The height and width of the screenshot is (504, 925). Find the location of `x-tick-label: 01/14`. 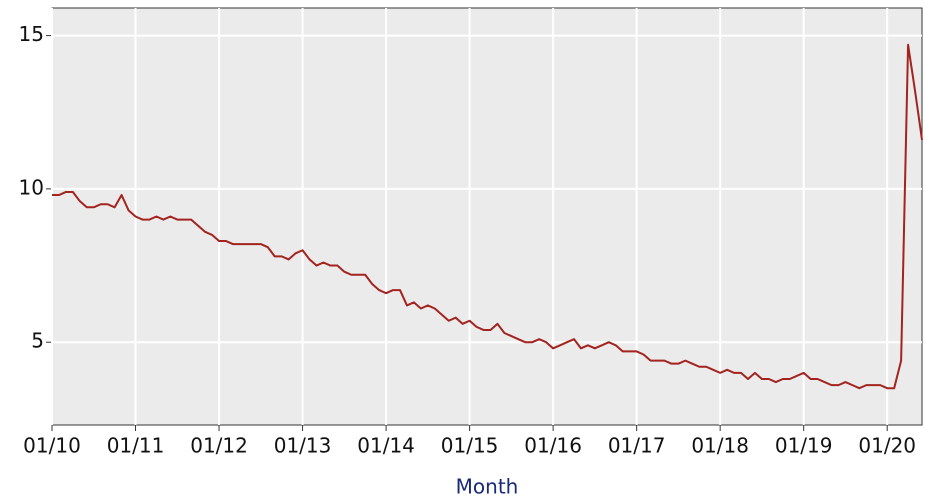

x-tick-label: 01/14 is located at coordinates (386, 446).